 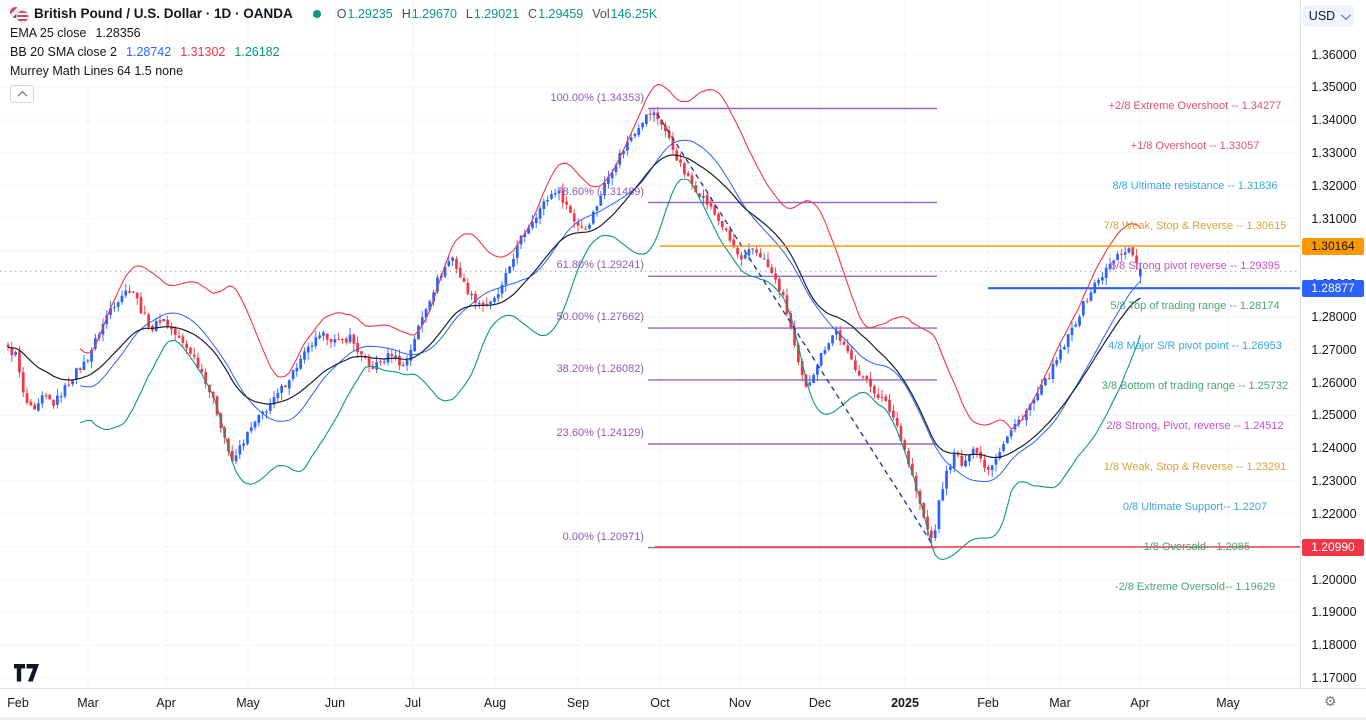 I want to click on price-axis-tick: 1.21000, so click(x=1334, y=546).